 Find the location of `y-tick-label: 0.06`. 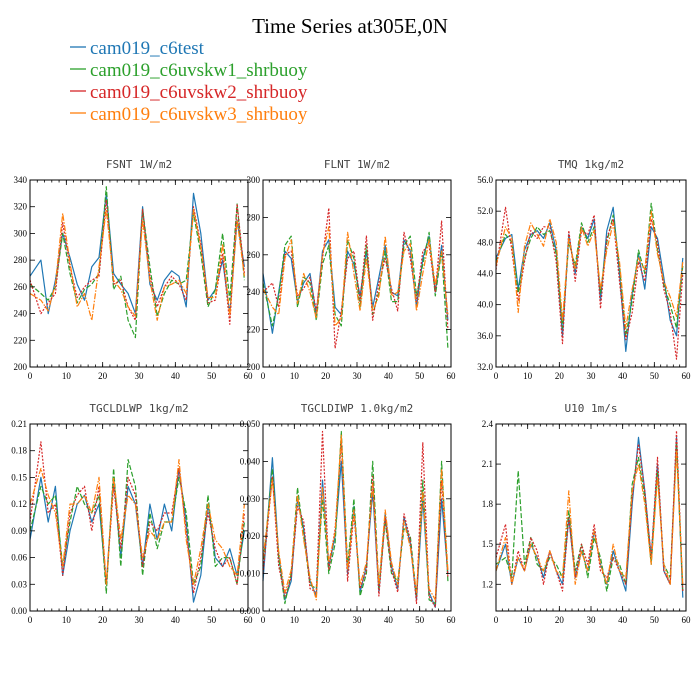

y-tick-label: 0.06 is located at coordinates (19, 558).